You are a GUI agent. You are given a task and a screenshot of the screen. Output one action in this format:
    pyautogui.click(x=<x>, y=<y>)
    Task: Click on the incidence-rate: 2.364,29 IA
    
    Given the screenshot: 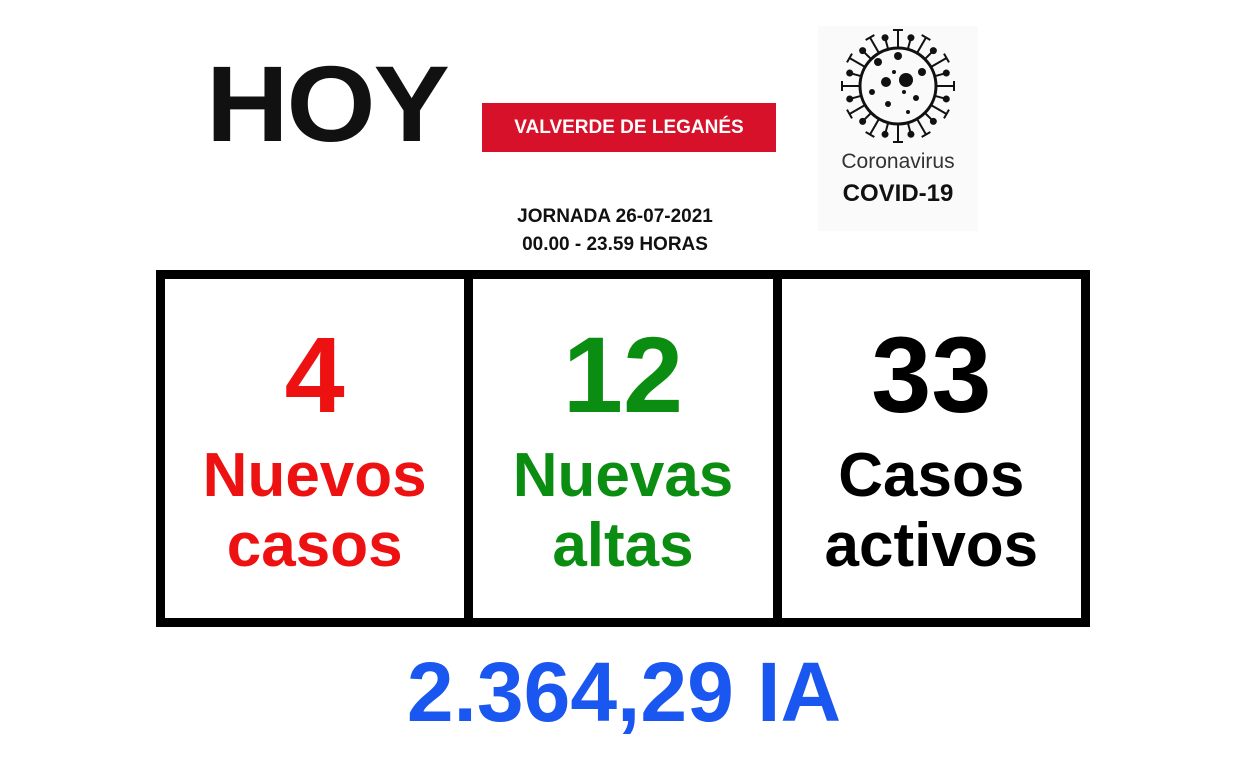 What is the action you would take?
    pyautogui.click(x=624, y=692)
    